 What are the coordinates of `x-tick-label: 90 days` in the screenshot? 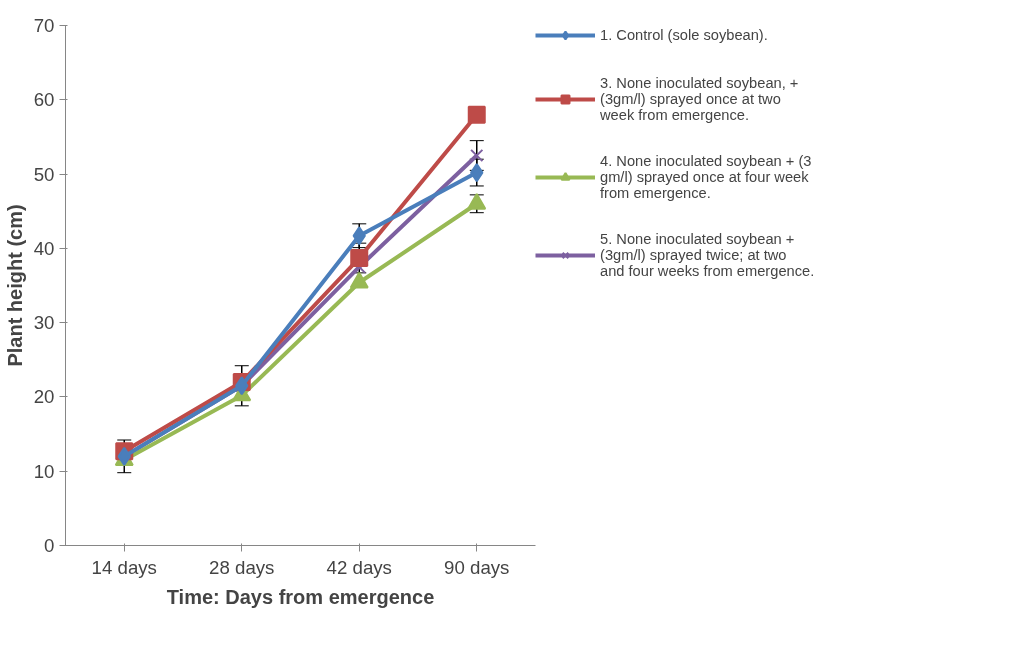 It's located at (477, 567).